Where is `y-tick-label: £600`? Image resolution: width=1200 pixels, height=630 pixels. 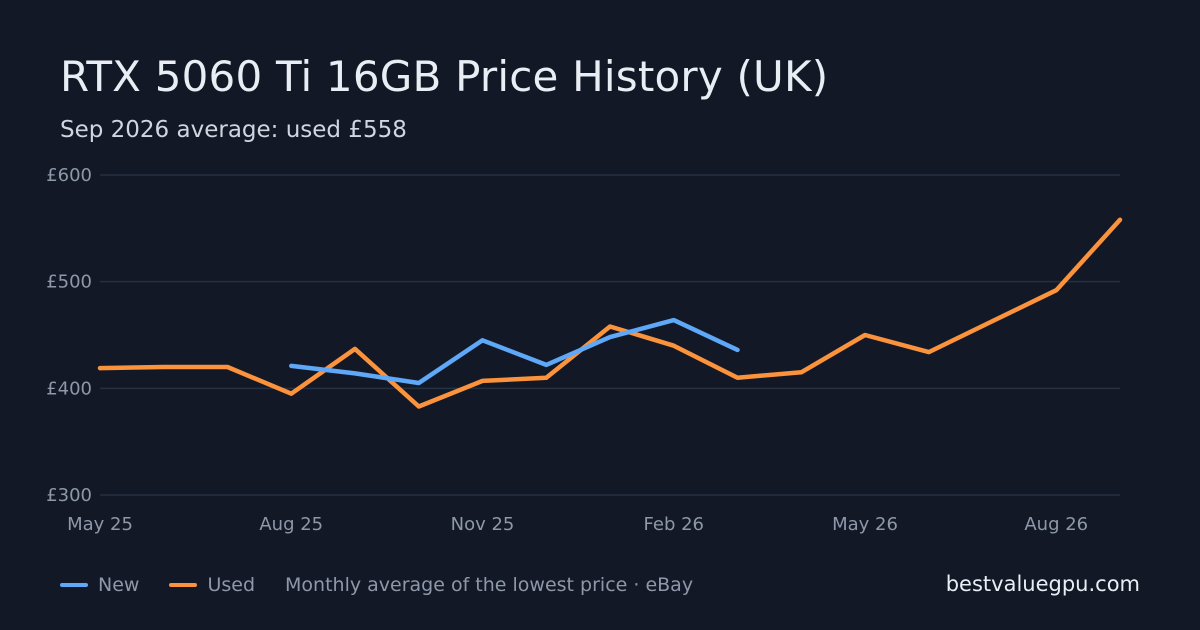 y-tick-label: £600 is located at coordinates (69, 175).